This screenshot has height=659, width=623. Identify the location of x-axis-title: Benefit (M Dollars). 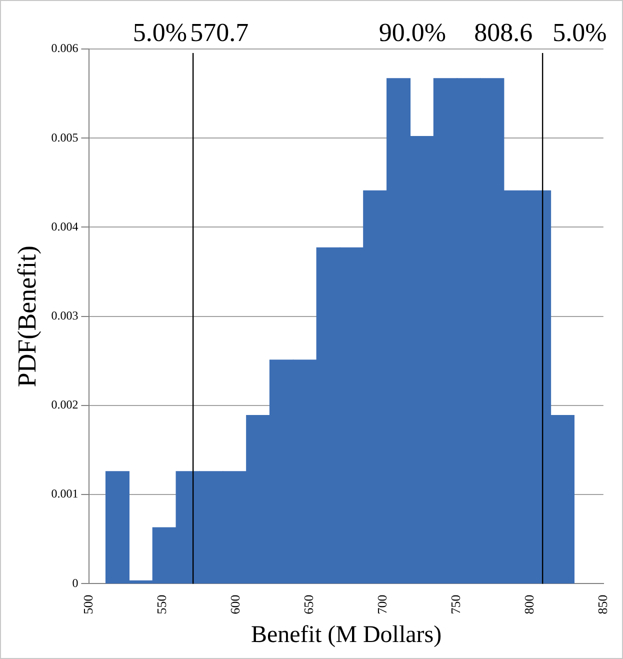
(346, 635).